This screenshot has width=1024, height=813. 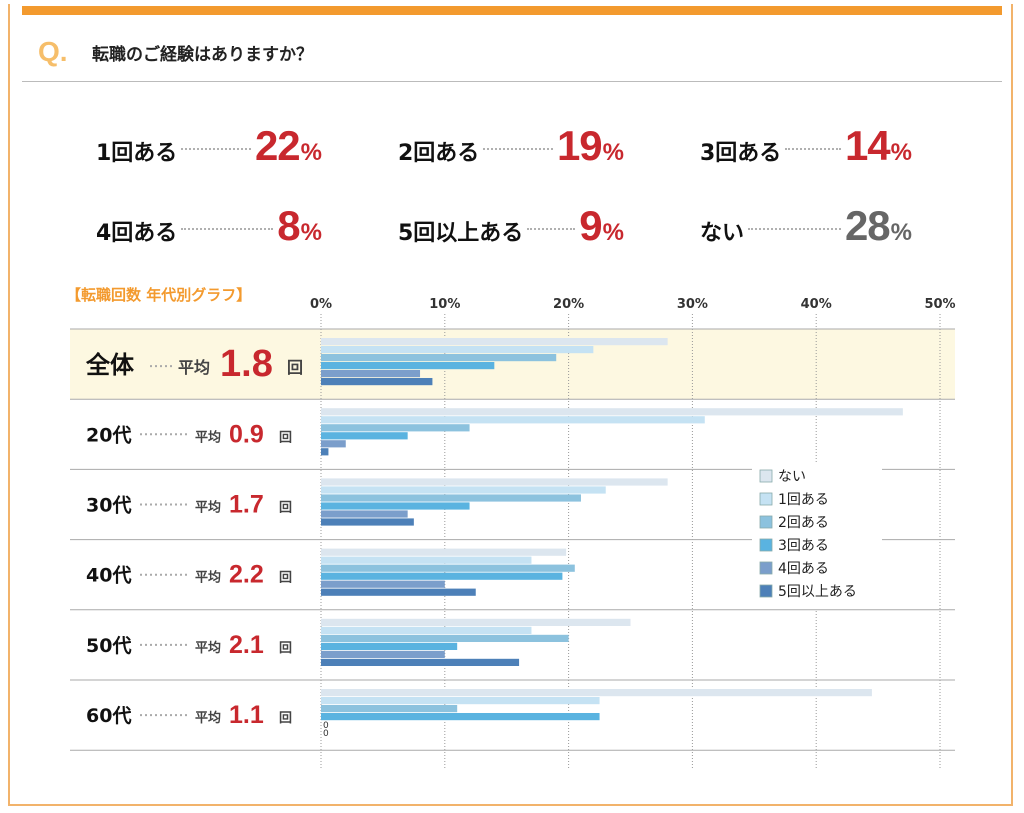 I want to click on legend-label: 3回ある, so click(x=803, y=546).